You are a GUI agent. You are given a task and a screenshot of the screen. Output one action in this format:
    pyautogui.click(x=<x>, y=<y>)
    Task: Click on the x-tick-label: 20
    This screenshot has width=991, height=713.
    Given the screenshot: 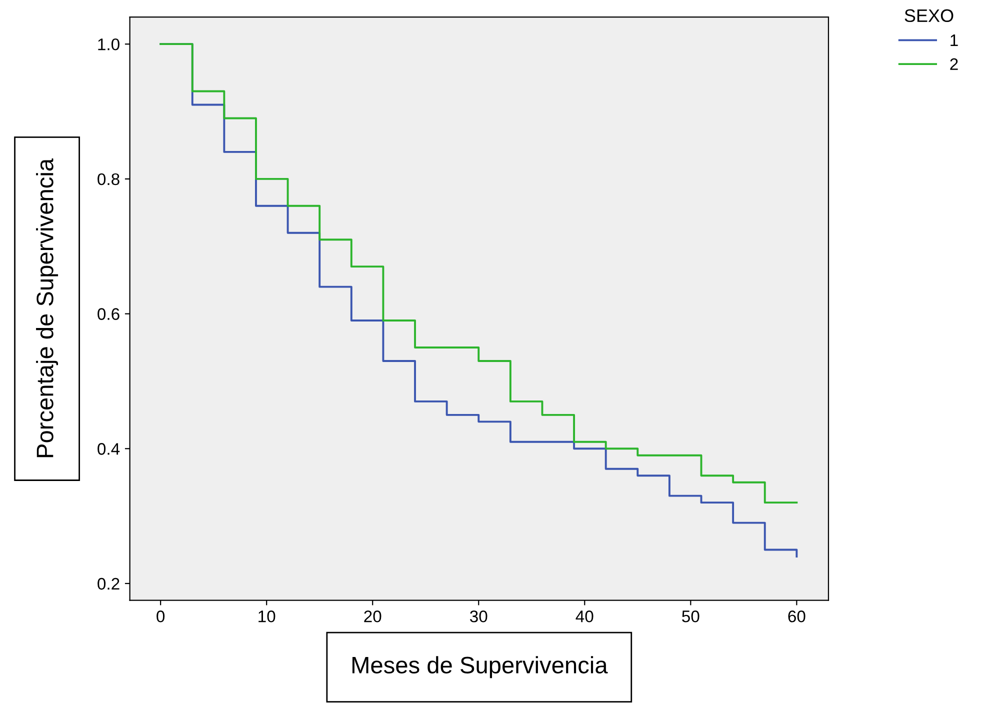 What is the action you would take?
    pyautogui.click(x=373, y=616)
    